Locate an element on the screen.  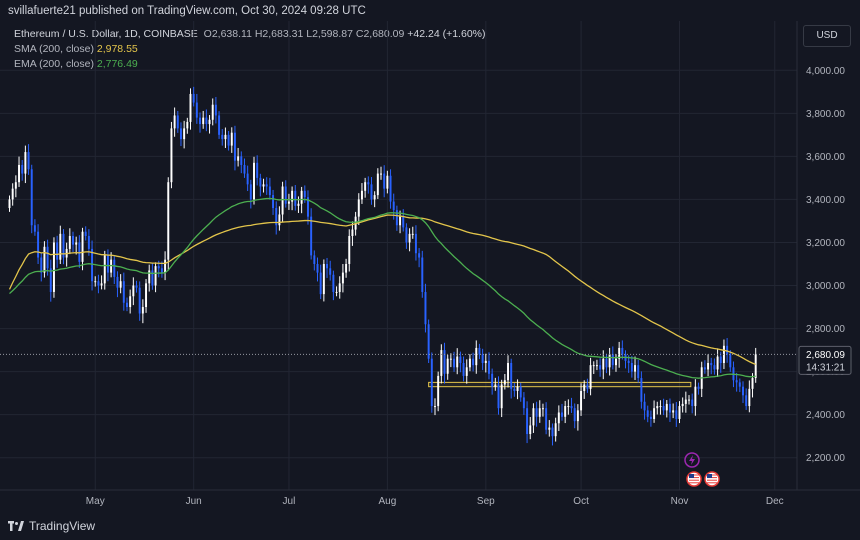
y-tick-label: 3,600.00 is located at coordinates (825, 157).